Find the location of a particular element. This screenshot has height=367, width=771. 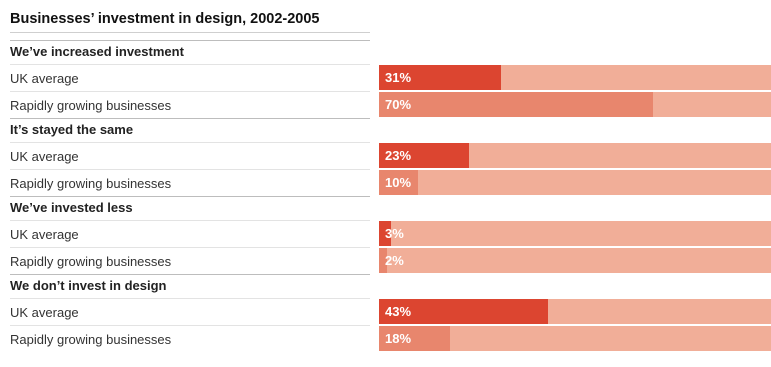

data-label: 10% is located at coordinates (398, 182).